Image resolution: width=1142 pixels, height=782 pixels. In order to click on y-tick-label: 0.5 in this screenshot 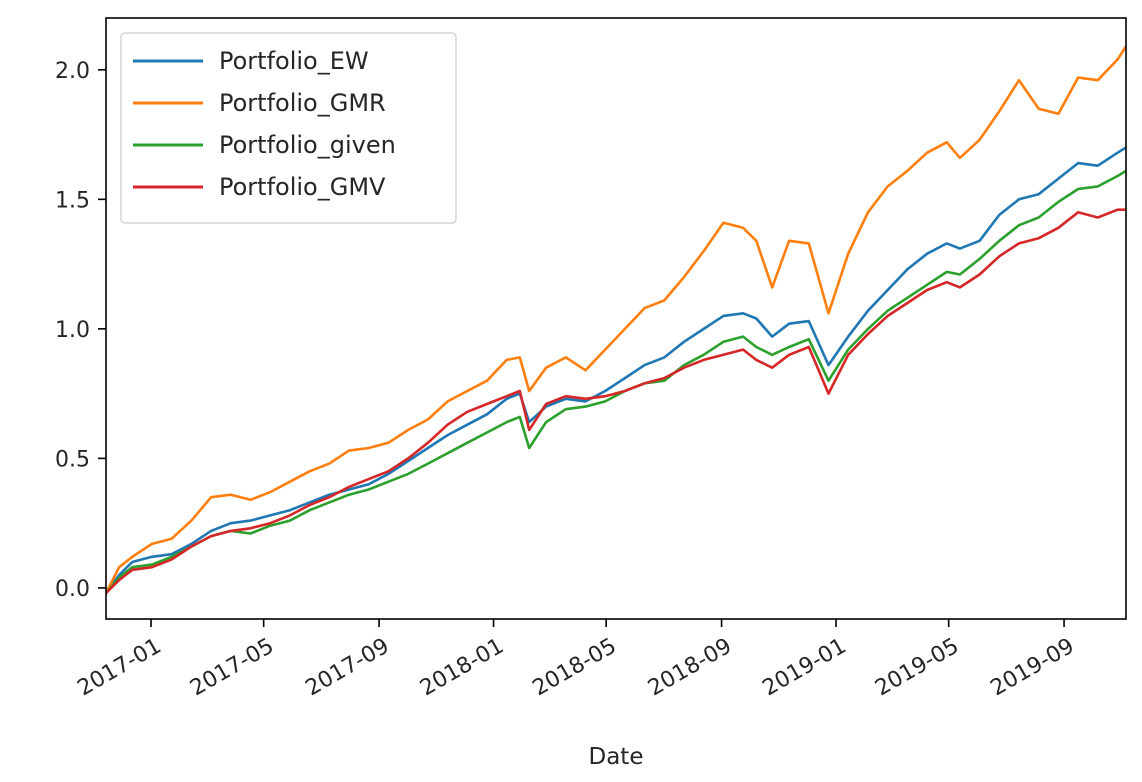, I will do `click(72, 459)`.